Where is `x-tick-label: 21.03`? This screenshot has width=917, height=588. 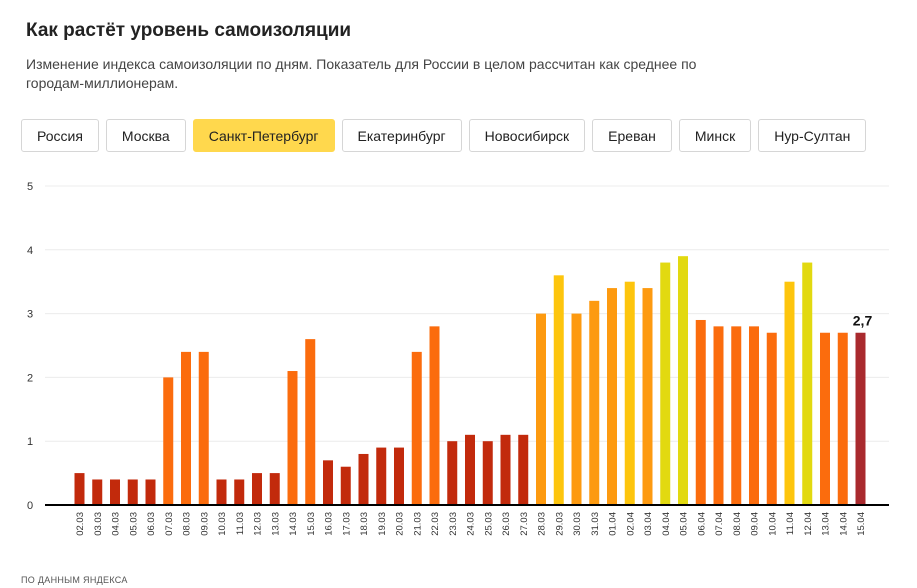 x-tick-label: 21.03 is located at coordinates (417, 524).